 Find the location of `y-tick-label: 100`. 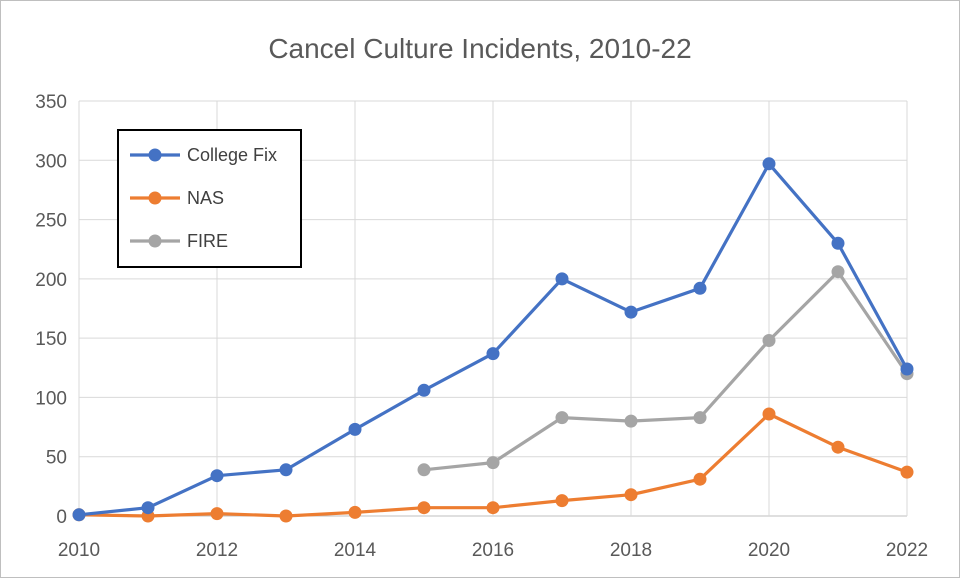

y-tick-label: 100 is located at coordinates (51, 398).